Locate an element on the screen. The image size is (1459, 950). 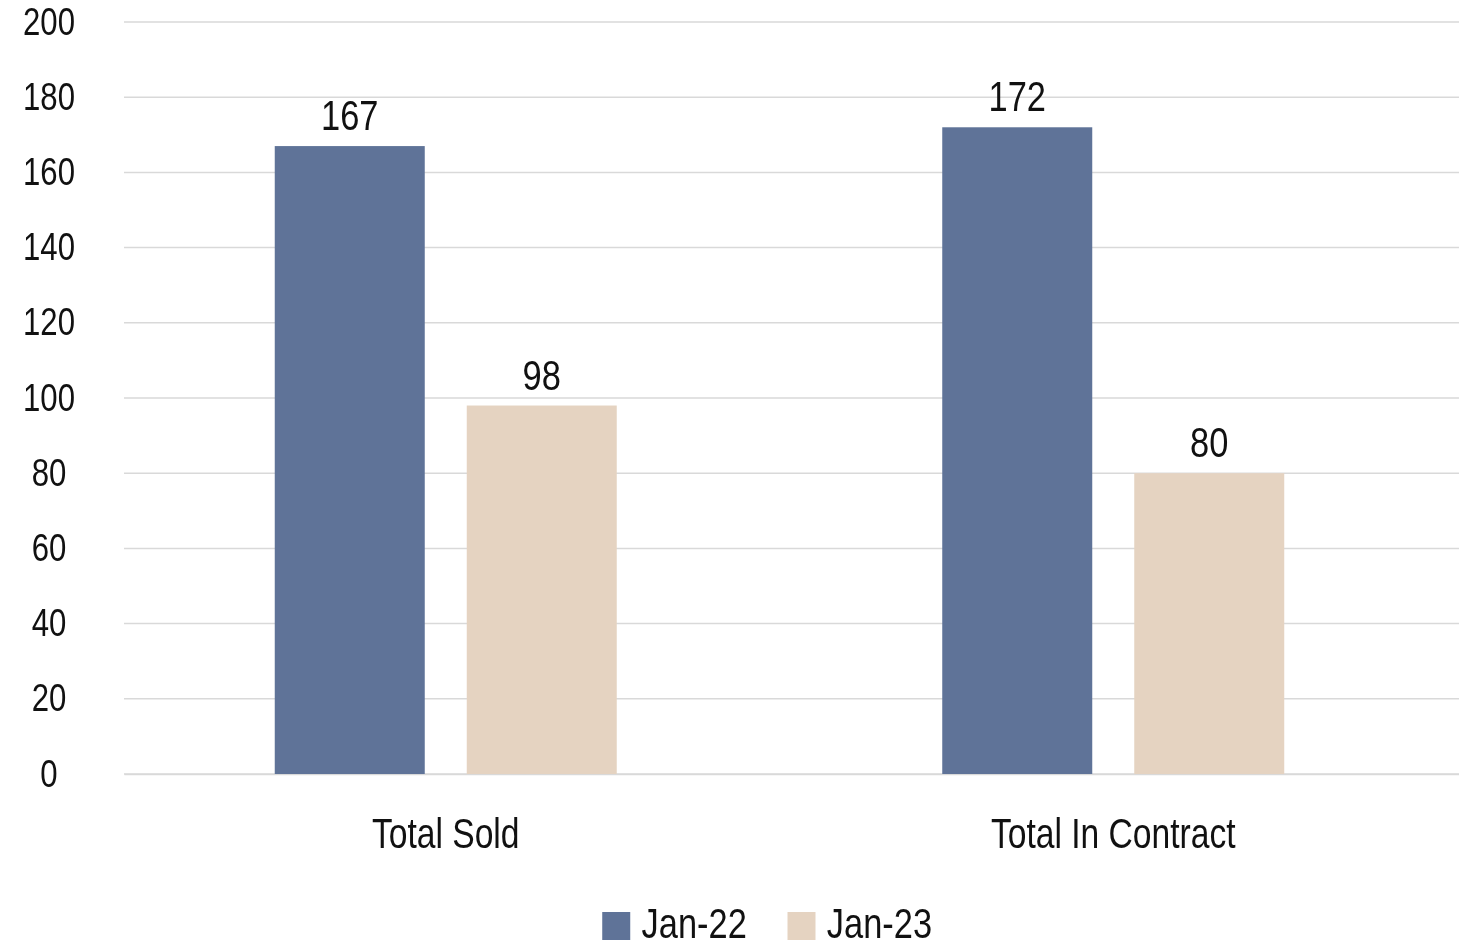
data-label: 172 is located at coordinates (1017, 97).